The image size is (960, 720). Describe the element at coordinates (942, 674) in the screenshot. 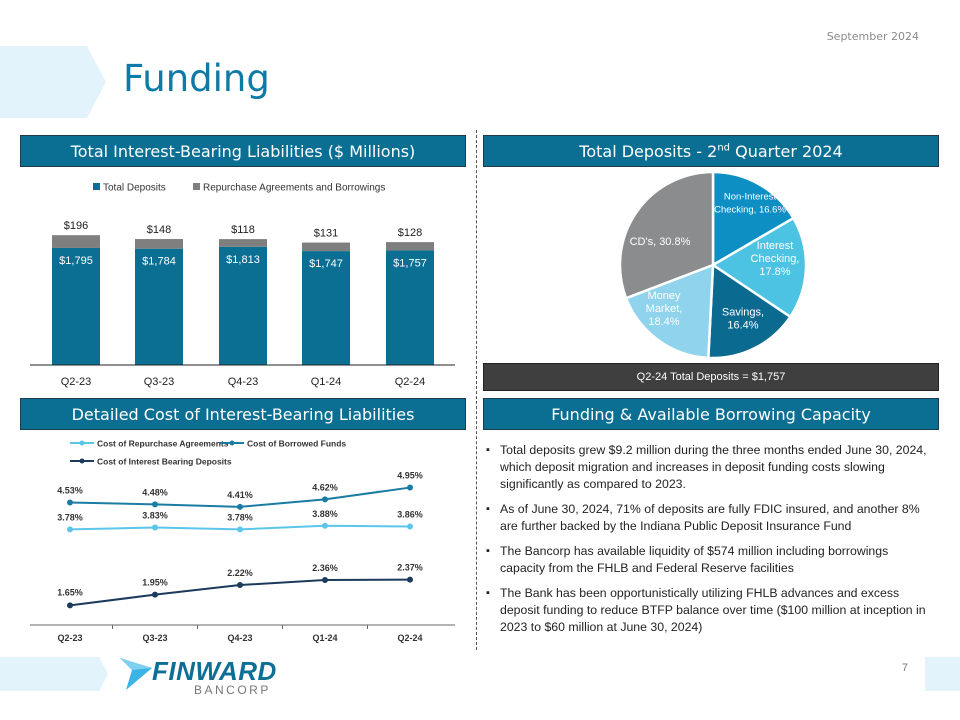

I see `footer-right-decoration` at that location.